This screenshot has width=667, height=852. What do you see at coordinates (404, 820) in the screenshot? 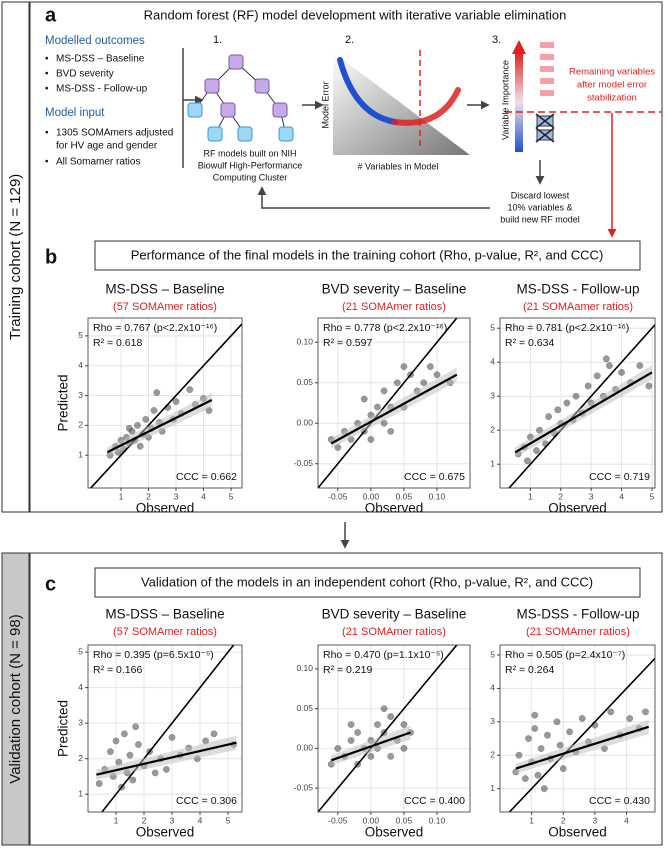
I see `x-tick-label: 0.05` at bounding box center [404, 820].